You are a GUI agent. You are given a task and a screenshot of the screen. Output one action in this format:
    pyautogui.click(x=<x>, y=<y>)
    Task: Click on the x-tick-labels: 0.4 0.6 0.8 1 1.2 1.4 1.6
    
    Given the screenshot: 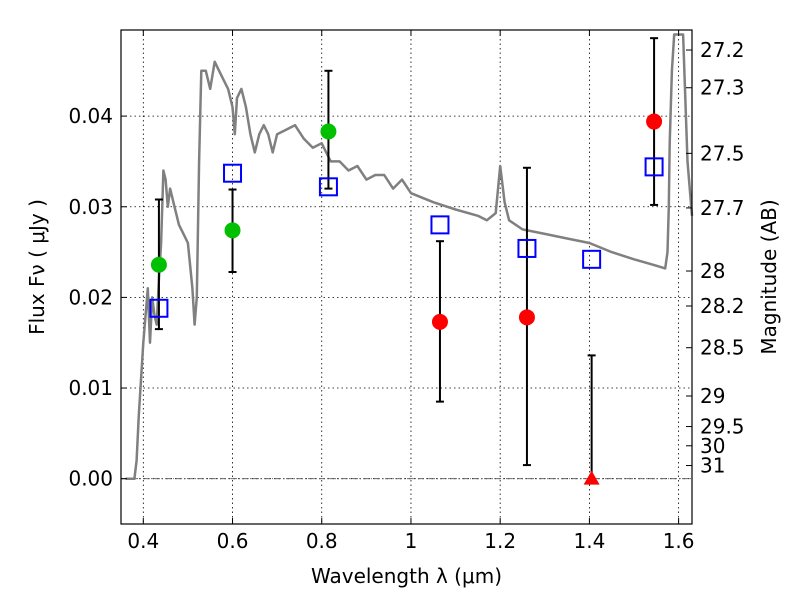 What is the action you would take?
    pyautogui.click(x=410, y=541)
    